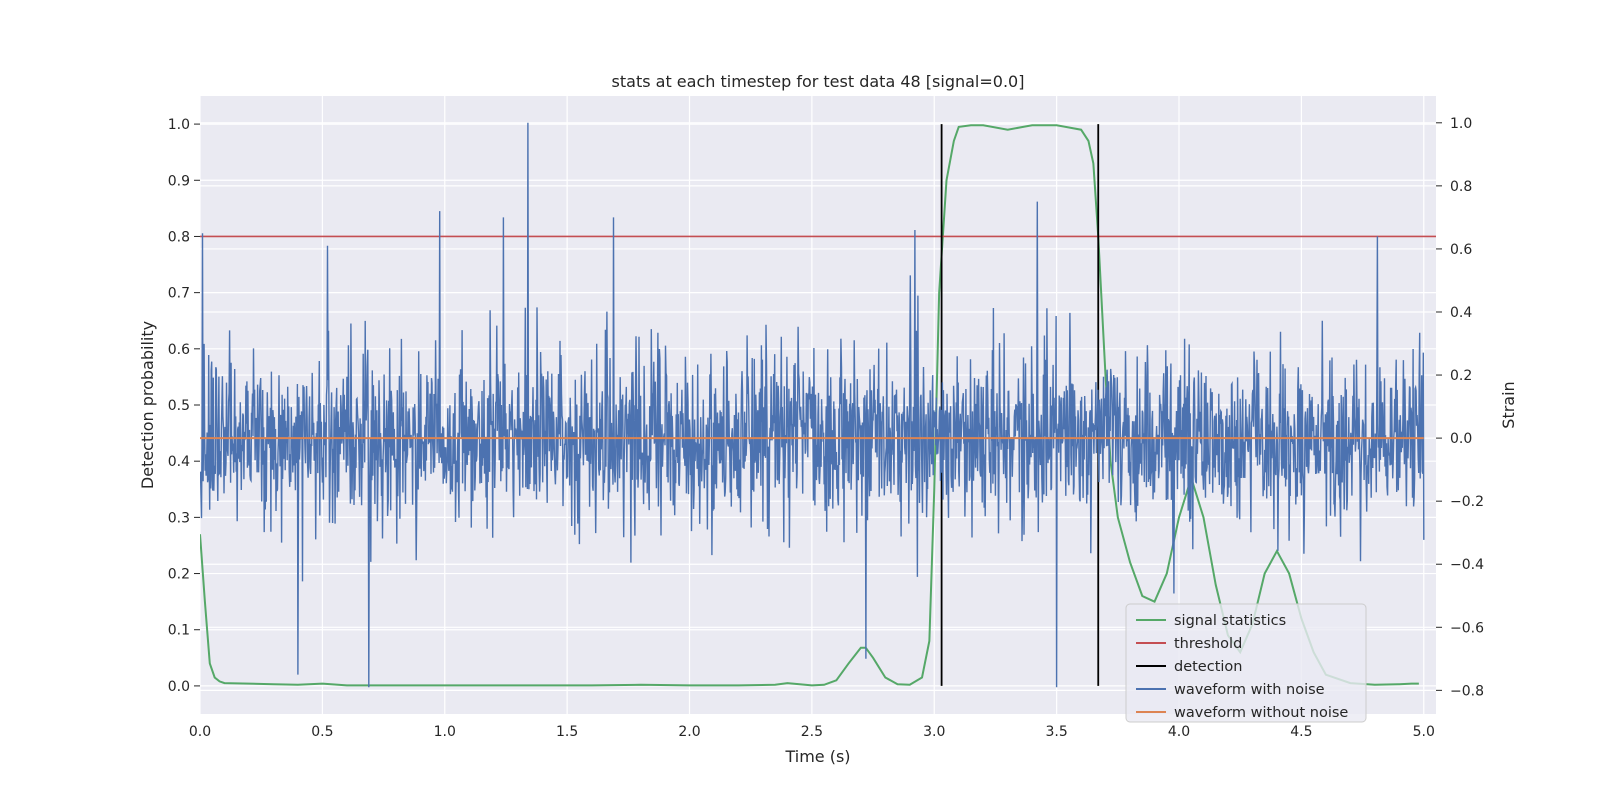 The image size is (1600, 800). What do you see at coordinates (1461, 376) in the screenshot?
I see `y2-tick-label: 0.2` at bounding box center [1461, 376].